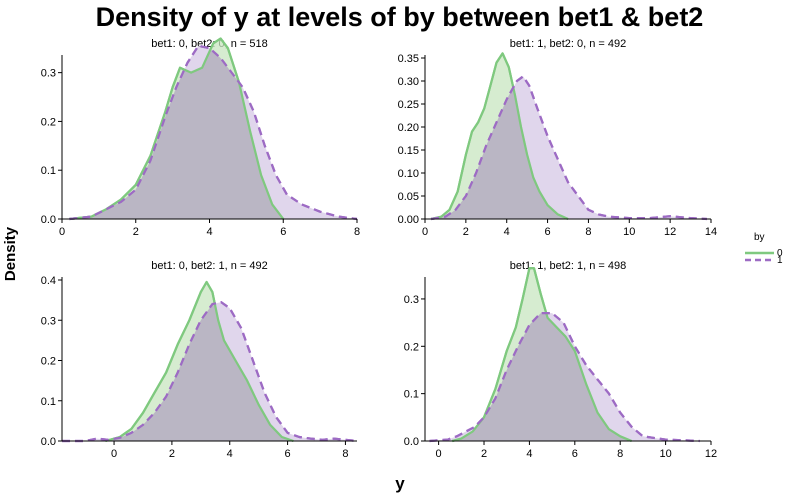  What do you see at coordinates (759, 237) in the screenshot?
I see `legend-title: by` at bounding box center [759, 237].